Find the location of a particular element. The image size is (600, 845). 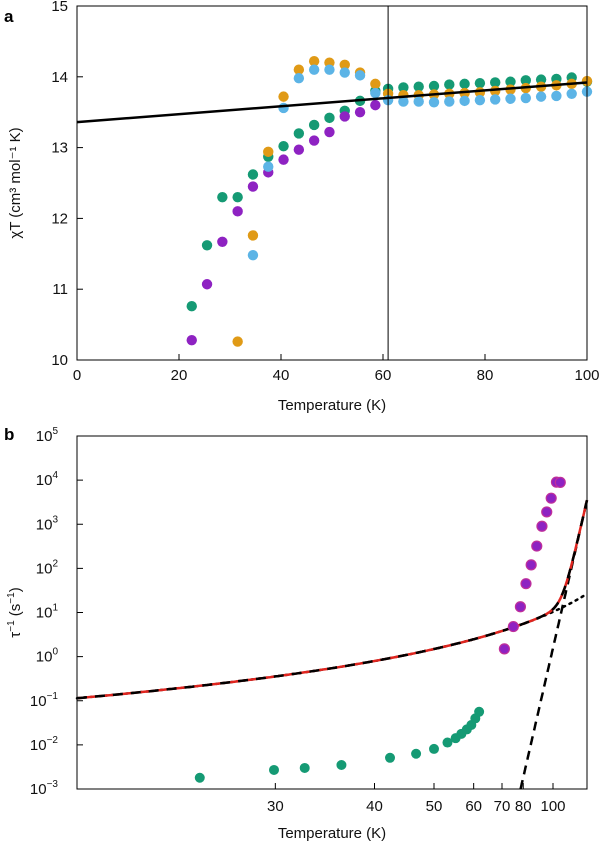

panel-b-x-tick-label: 30 is located at coordinates (275, 806).